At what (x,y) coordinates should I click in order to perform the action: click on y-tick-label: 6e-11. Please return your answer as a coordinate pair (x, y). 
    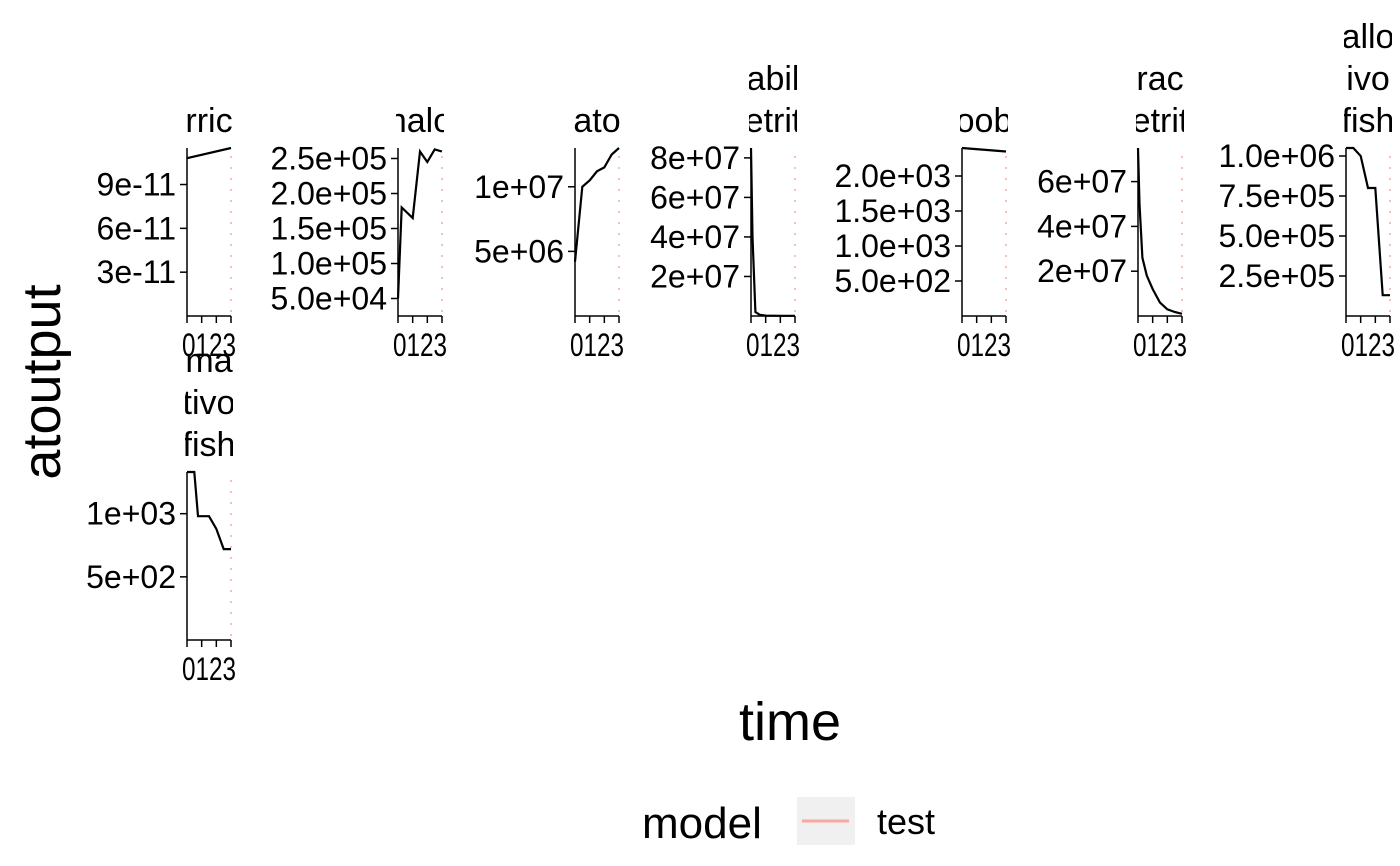
    Looking at the image, I should click on (136, 228).